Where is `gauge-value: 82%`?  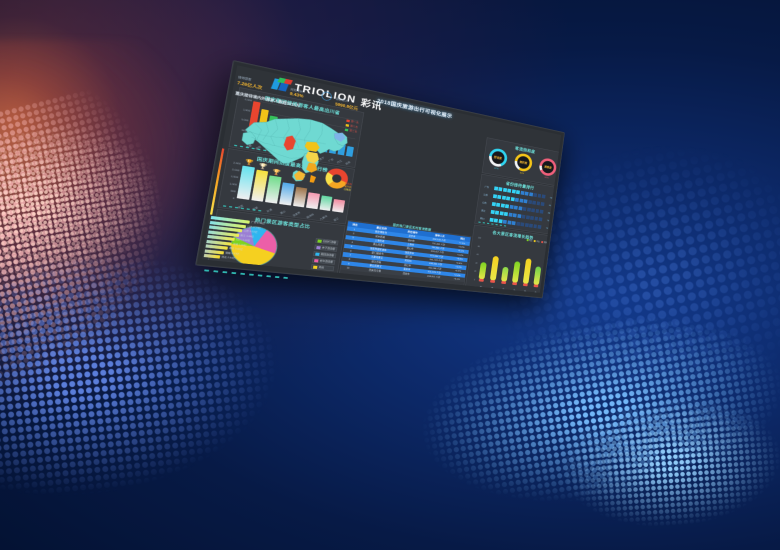
gauge-value: 82% is located at coordinates (522, 173).